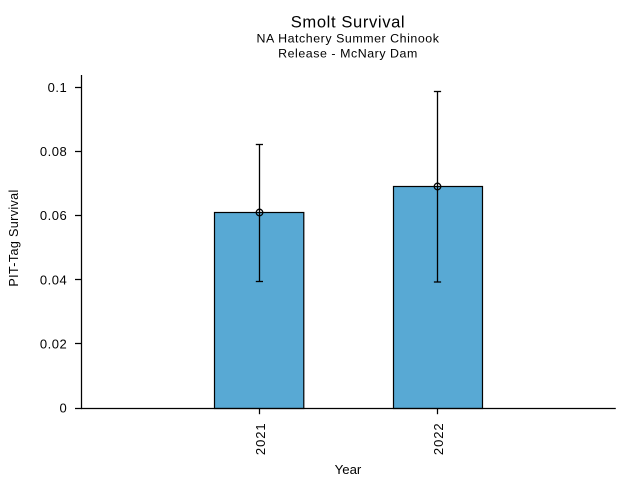  Describe the element at coordinates (53, 215) in the screenshot. I see `svg-text: 0.06` at that location.